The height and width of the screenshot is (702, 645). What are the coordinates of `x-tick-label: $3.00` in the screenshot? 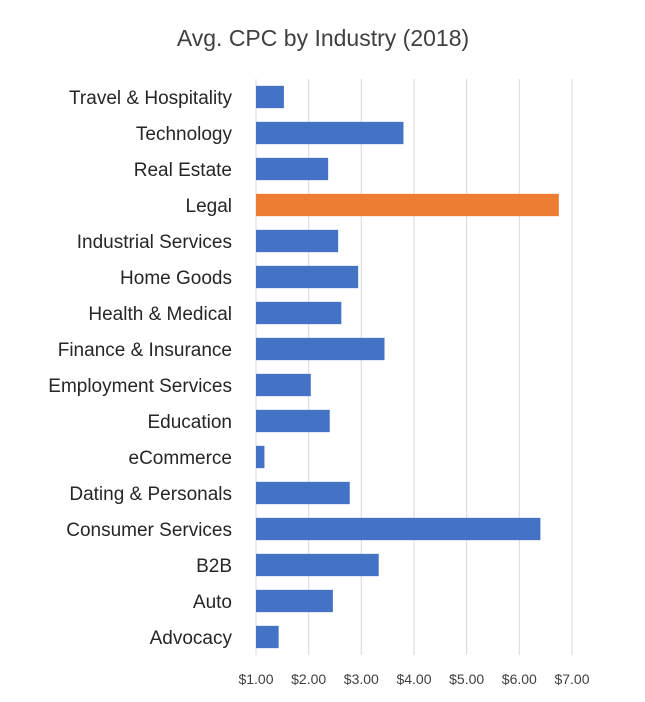 It's located at (361, 679).